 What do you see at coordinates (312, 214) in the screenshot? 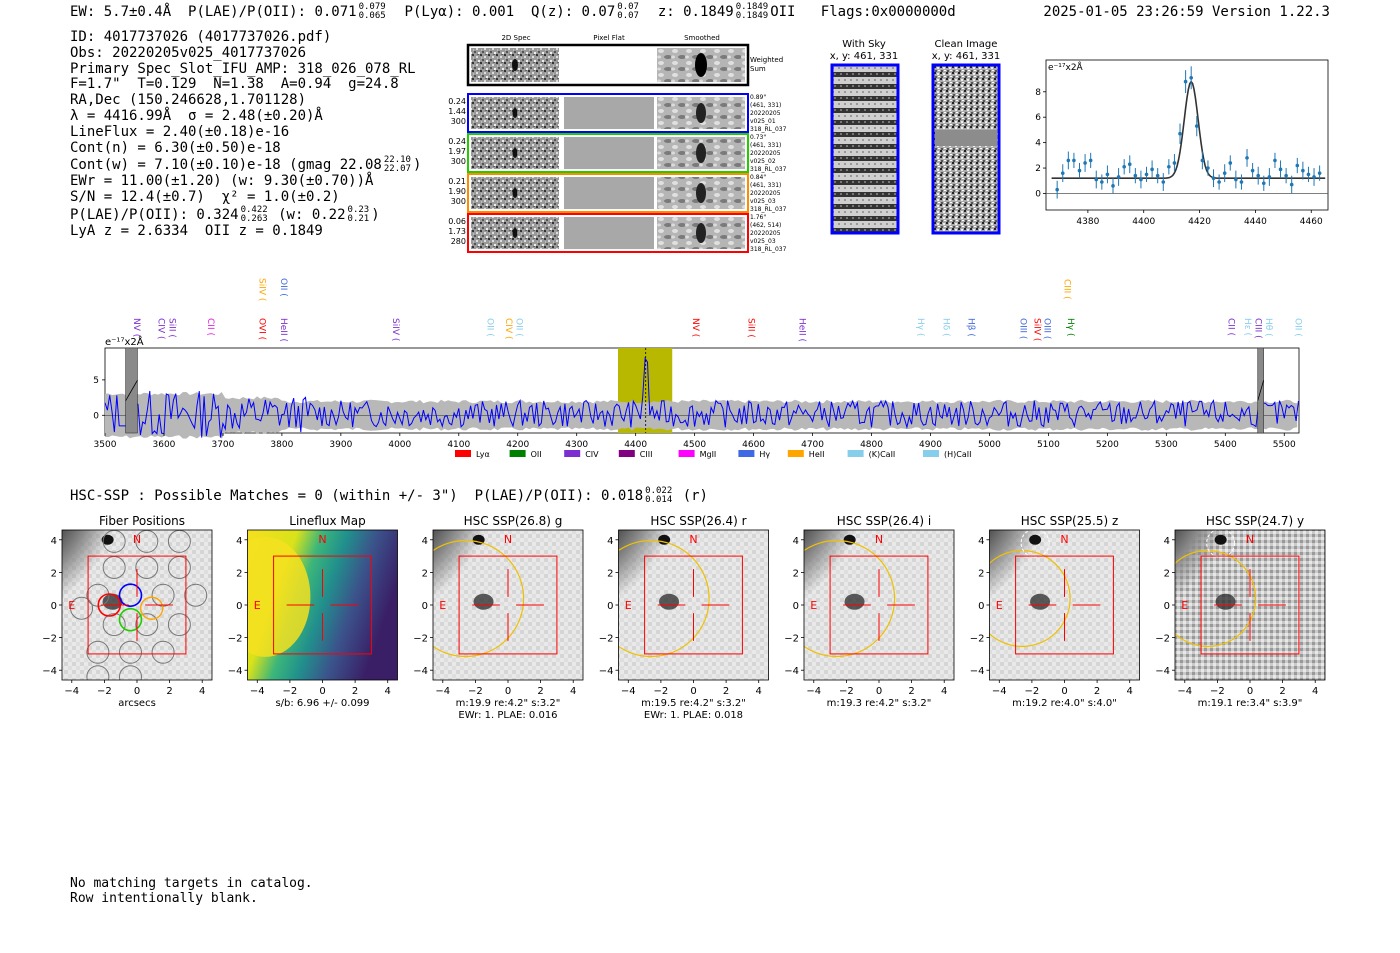
I see `plae-w-text: (w: 0.22` at bounding box center [312, 214].